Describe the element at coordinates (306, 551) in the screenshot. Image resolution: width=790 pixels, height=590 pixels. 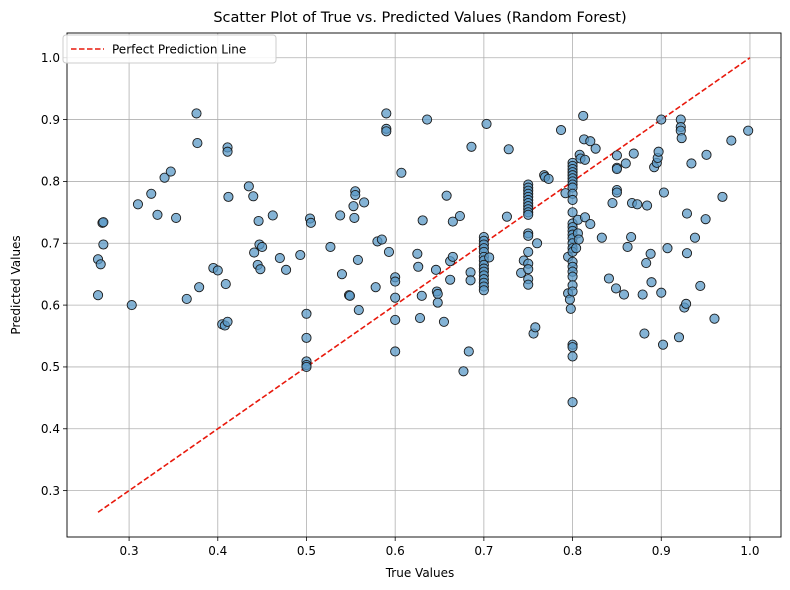
I see `x-tick-label: 0.5` at that location.